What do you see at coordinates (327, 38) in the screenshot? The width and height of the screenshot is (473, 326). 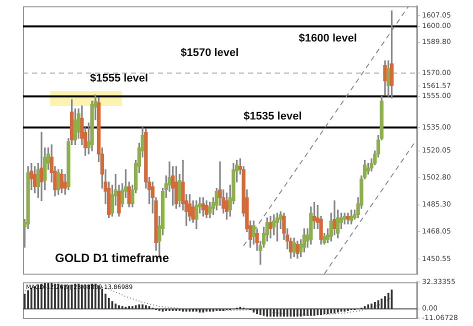 I see `ref-line-label: $1600 level` at bounding box center [327, 38].